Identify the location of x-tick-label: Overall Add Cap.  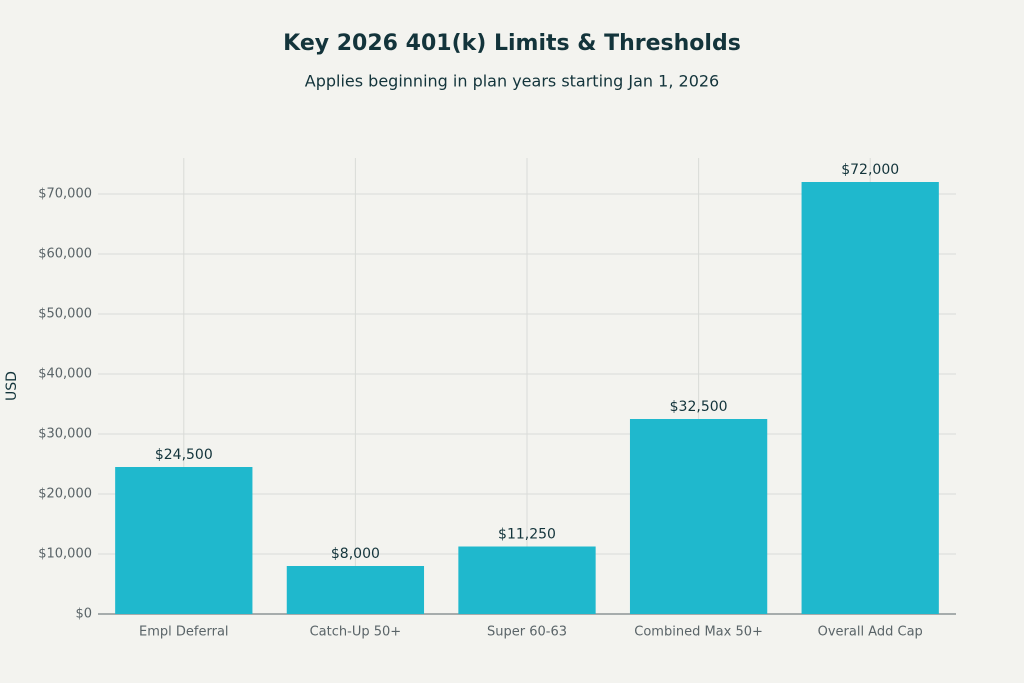
(870, 632).